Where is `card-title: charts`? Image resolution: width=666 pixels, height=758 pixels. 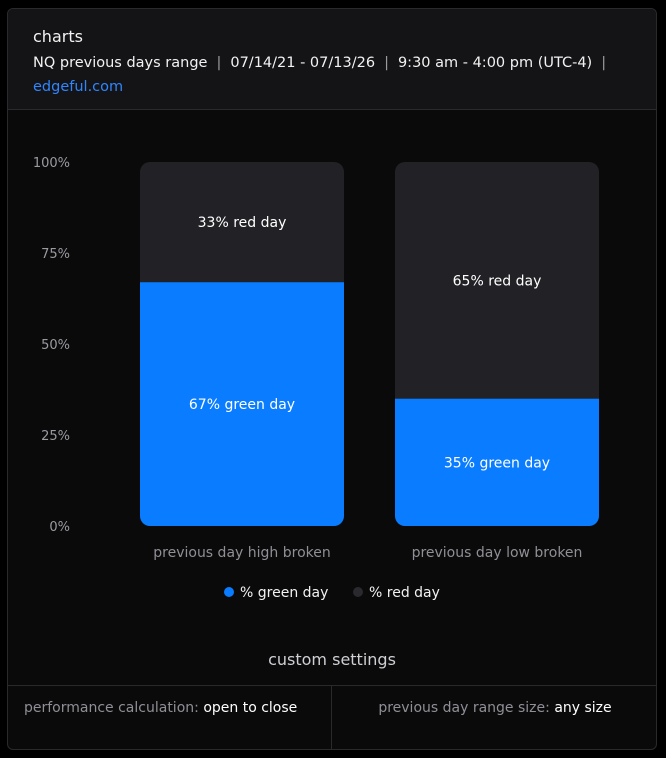 card-title: charts is located at coordinates (58, 36).